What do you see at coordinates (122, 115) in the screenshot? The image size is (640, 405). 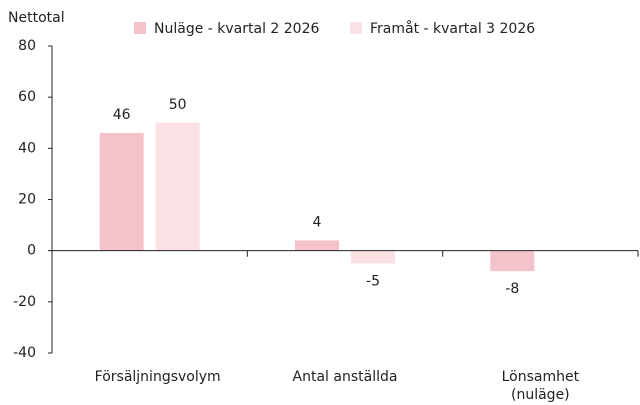 I see `data-label: 46` at bounding box center [122, 115].